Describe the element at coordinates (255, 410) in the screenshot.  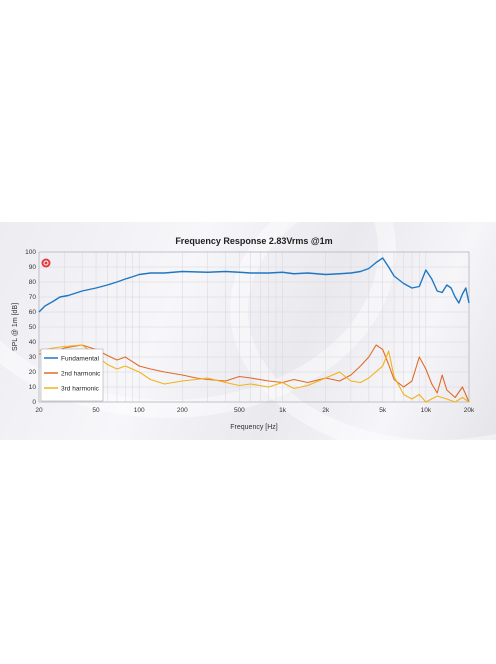
I see `x-axis-ticks: 20 50 100 200 500 1k 2k 5k 10k 20k` at that location.